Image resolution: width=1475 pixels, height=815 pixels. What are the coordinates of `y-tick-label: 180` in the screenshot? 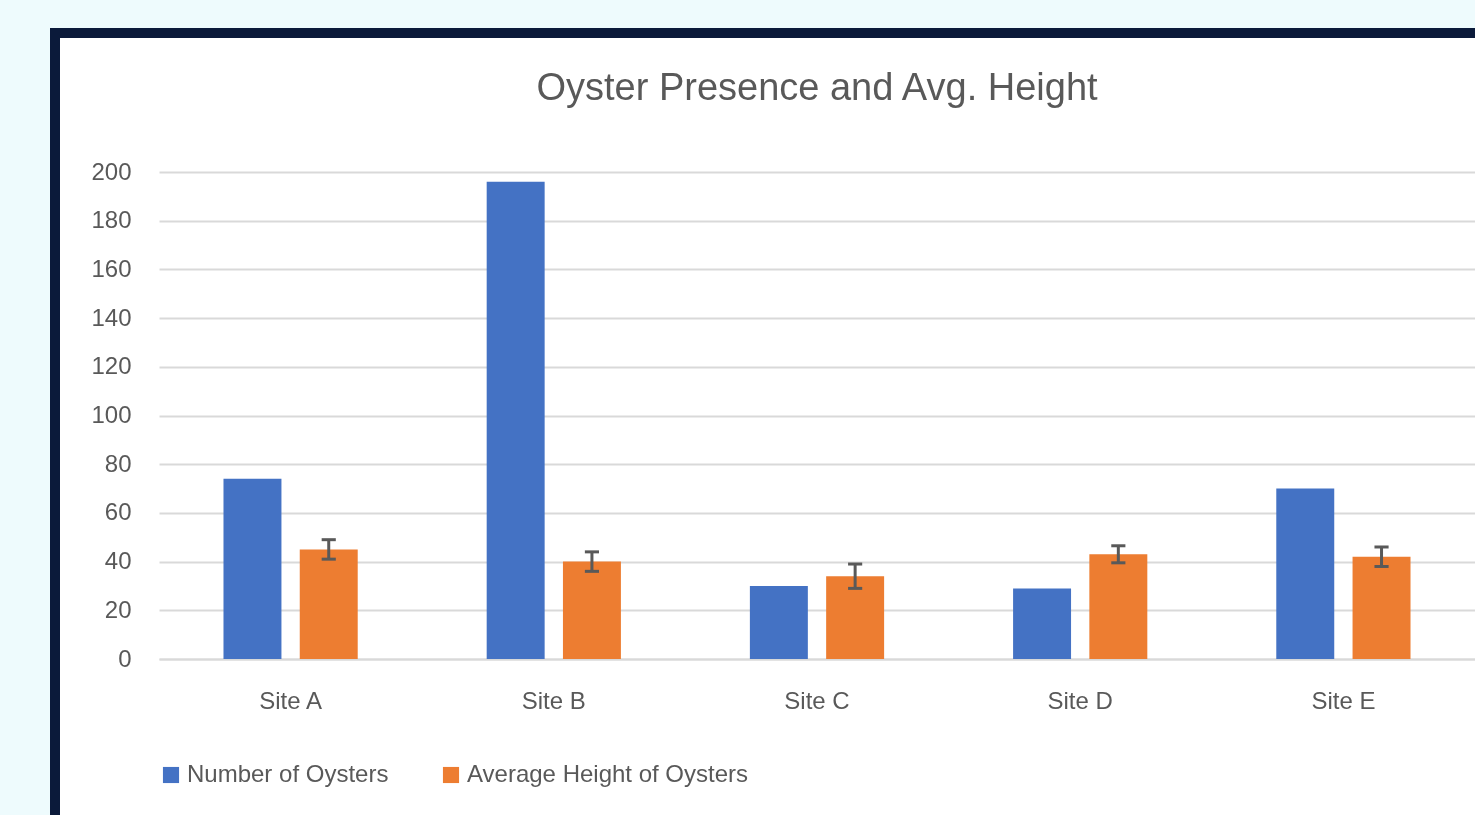 It's located at (111, 220).